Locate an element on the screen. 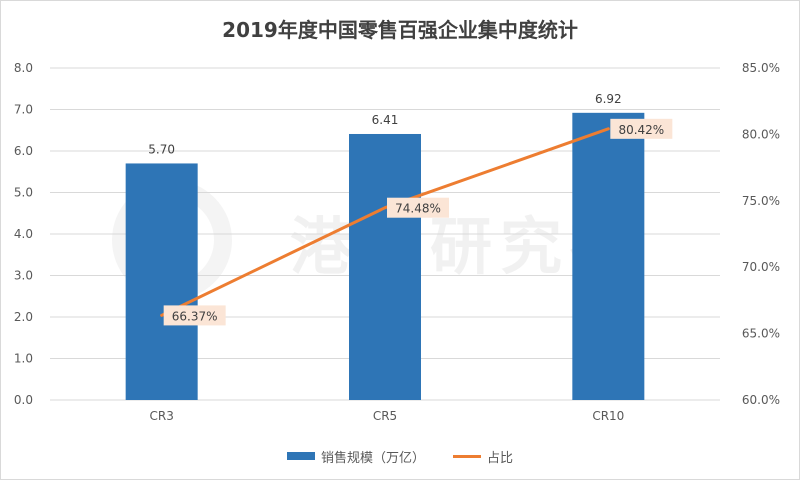  right-tick-label: 80.0% is located at coordinates (761, 134).